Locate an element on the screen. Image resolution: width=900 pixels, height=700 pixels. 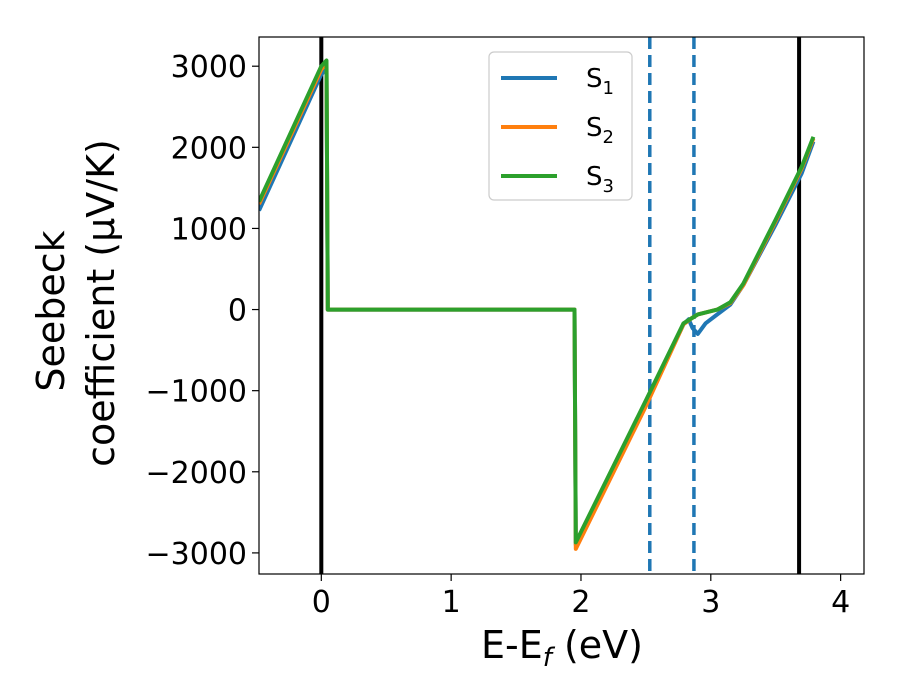
legend-label-s1: S1 is located at coordinates (600, 81).